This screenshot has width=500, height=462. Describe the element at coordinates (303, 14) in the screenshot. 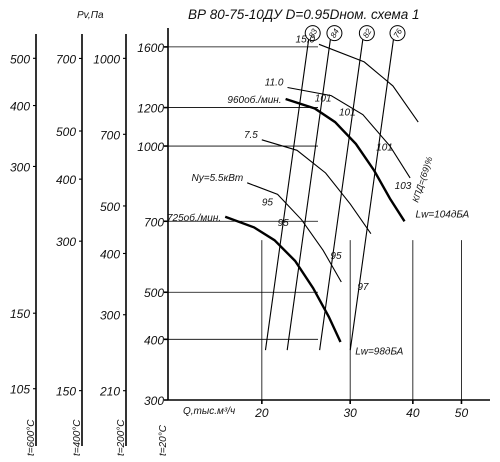

I see `chart-title: ВР 80-75-10ДУ D=0.95Dном. схема 1` at that location.